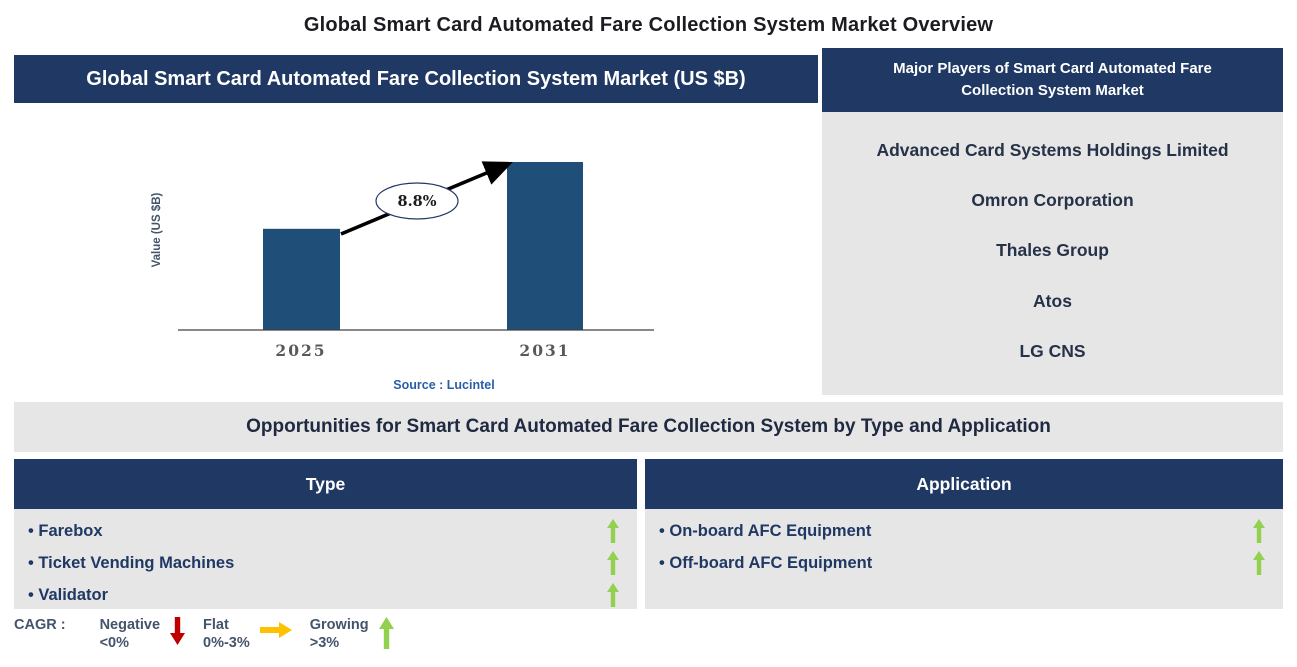 This screenshot has width=1297, height=667. I want to click on legend-entry-negative: Negative <0%, so click(151, 634).